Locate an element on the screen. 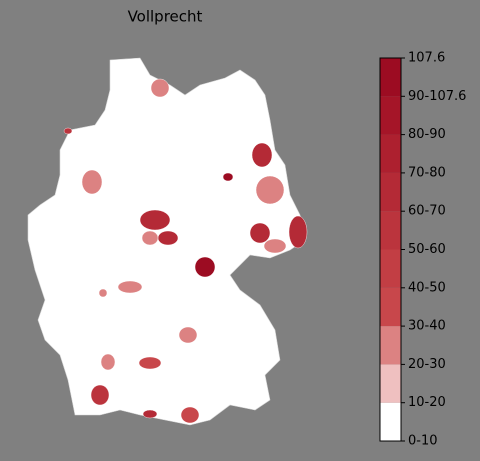  colorbar-label: 40-50 is located at coordinates (427, 287).